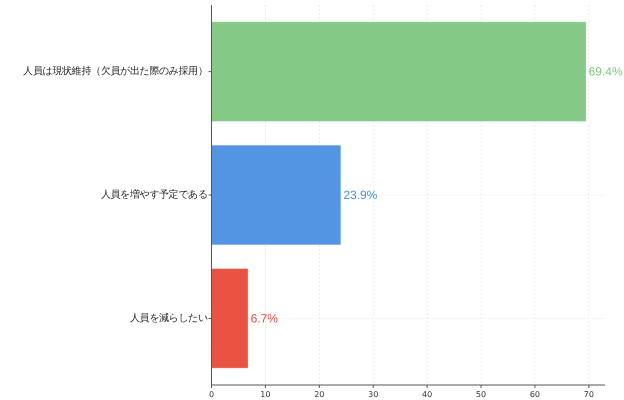  Describe the element at coordinates (264, 318) in the screenshot. I see `data-label: 6.7%` at that location.